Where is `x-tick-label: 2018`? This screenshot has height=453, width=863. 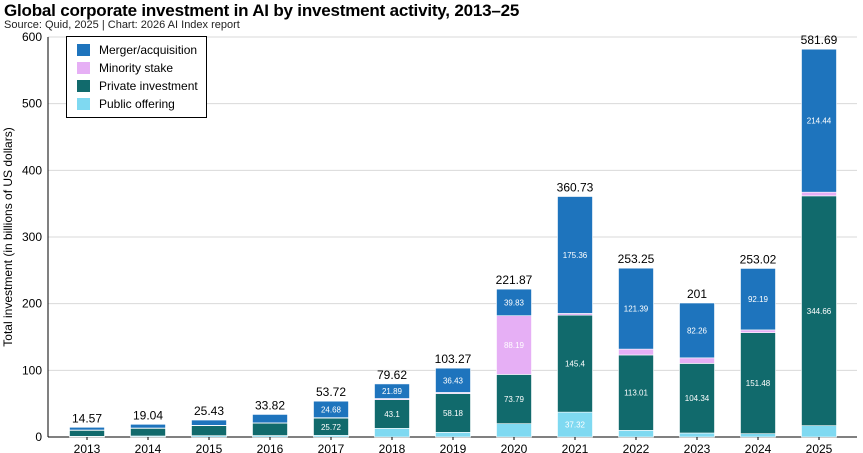
x-tick-label: 2018 is located at coordinates (392, 447).